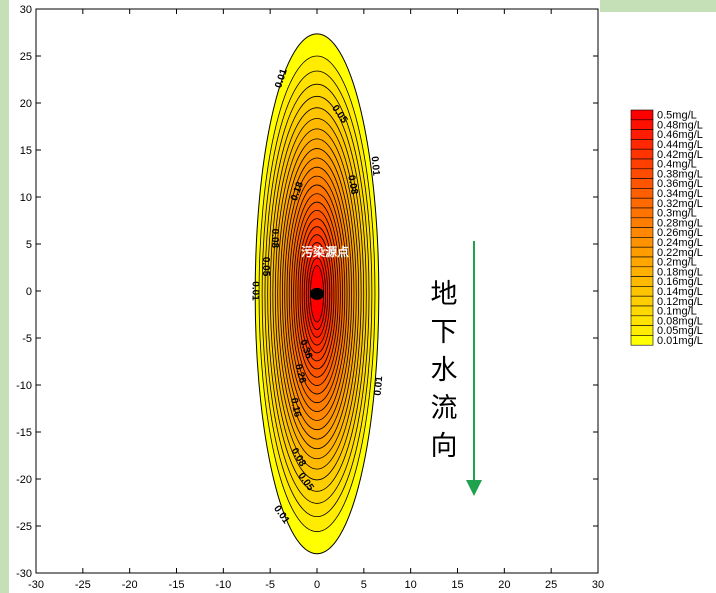  I want to click on window-left-edge, so click(4, 296).